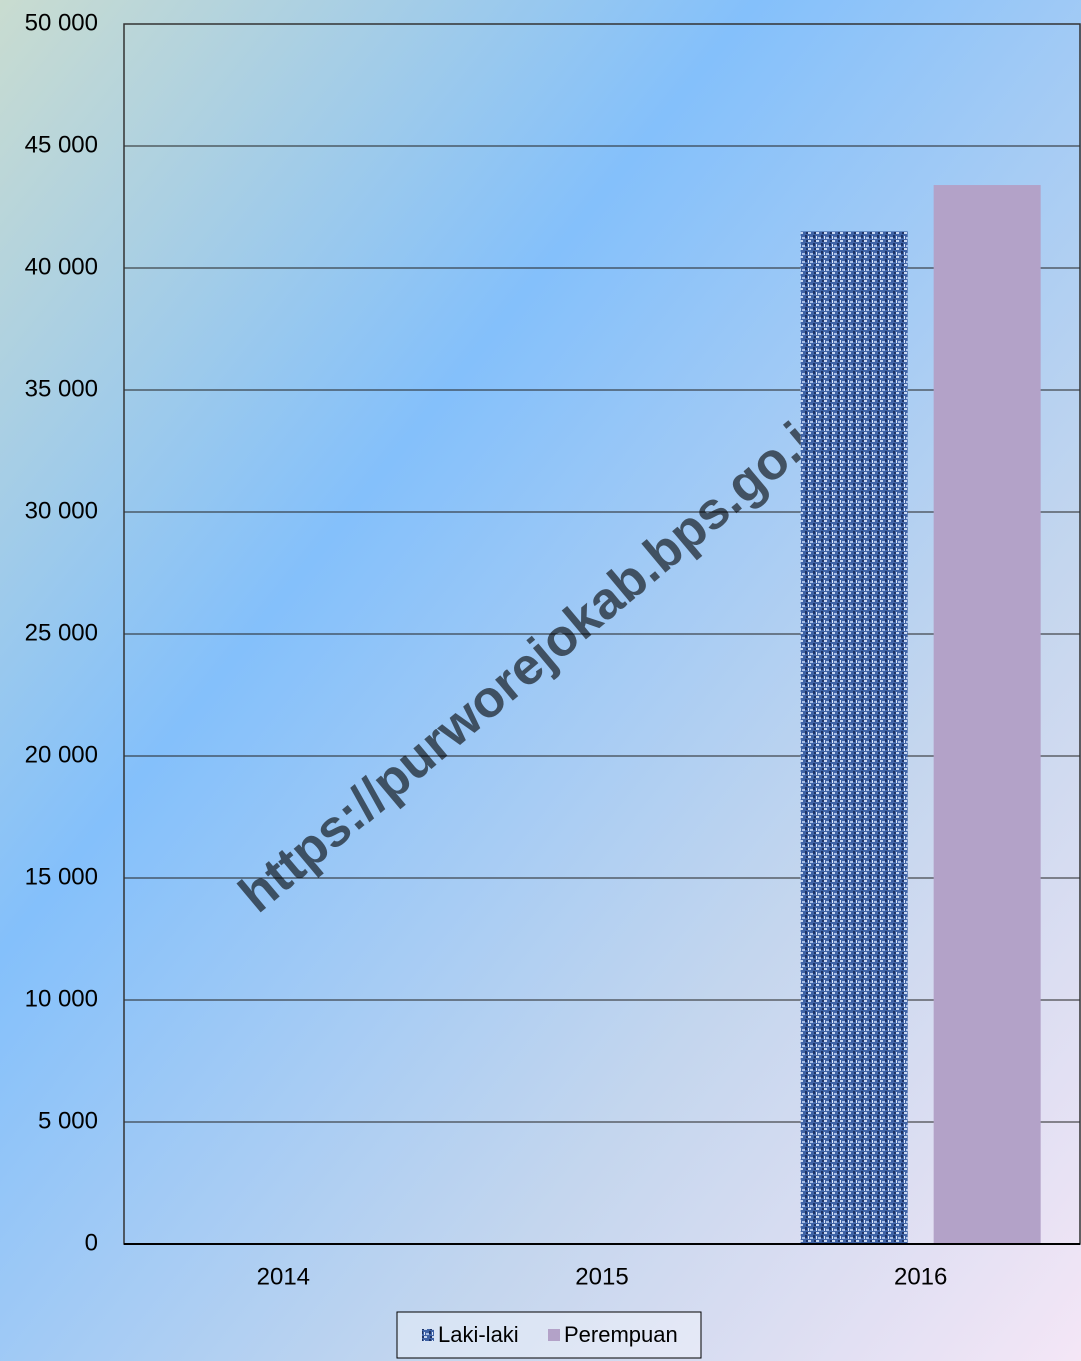 The width and height of the screenshot is (1081, 1361). What do you see at coordinates (283, 1276) in the screenshot?
I see `x-tick-label: 2014` at bounding box center [283, 1276].